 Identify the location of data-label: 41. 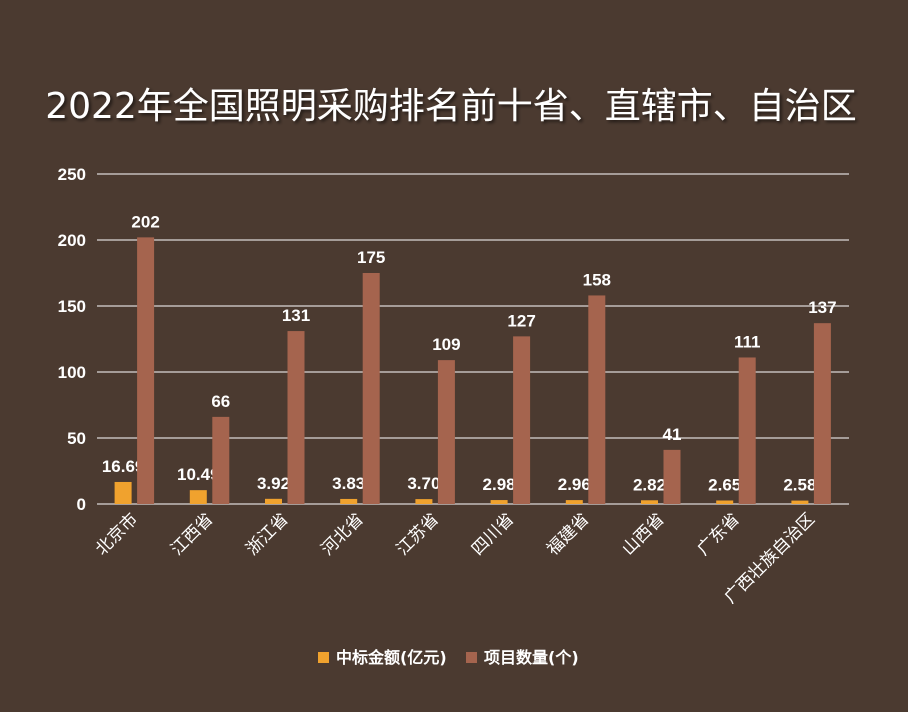
(672, 434).